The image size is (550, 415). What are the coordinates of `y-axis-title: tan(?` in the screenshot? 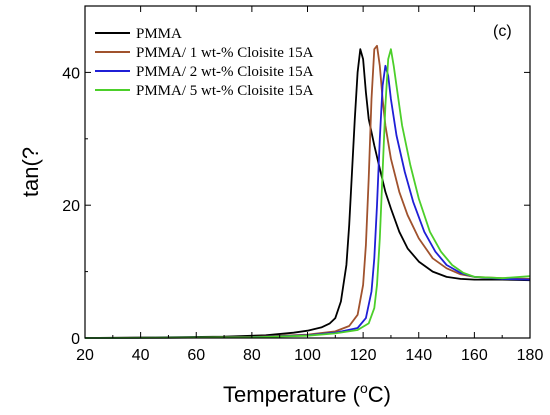 It's located at (30, 172).